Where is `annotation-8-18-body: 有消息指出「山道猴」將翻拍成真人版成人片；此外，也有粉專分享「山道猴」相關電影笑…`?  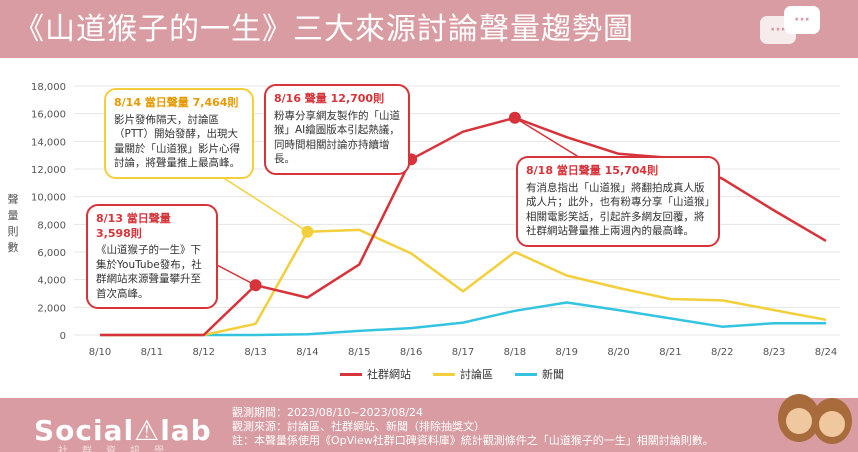 annotation-8-18-body: 有消息指出「山道猴」將翻拍成真人版成人片；此外，也有粉專分享「山道猴」相關電影笑… is located at coordinates (618, 209).